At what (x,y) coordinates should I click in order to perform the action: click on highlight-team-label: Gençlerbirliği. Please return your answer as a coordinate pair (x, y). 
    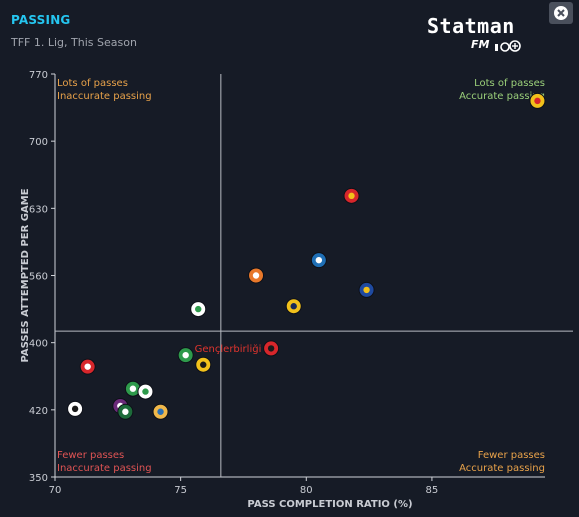
    Looking at the image, I should click on (228, 349).